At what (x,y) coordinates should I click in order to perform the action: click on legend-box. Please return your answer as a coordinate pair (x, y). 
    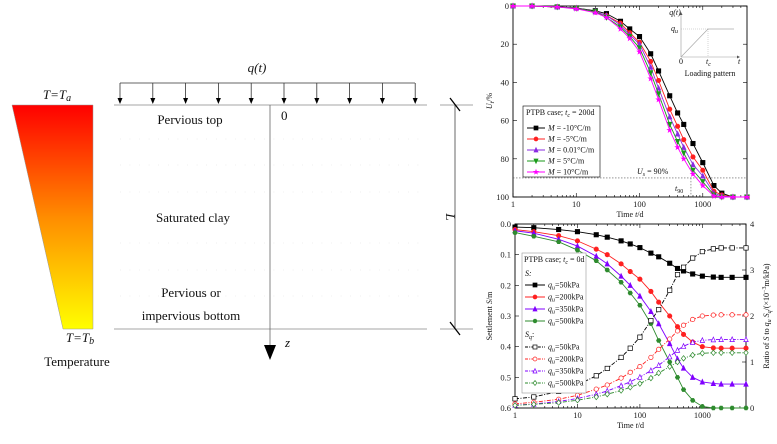
    Looking at the image, I should click on (554, 323).